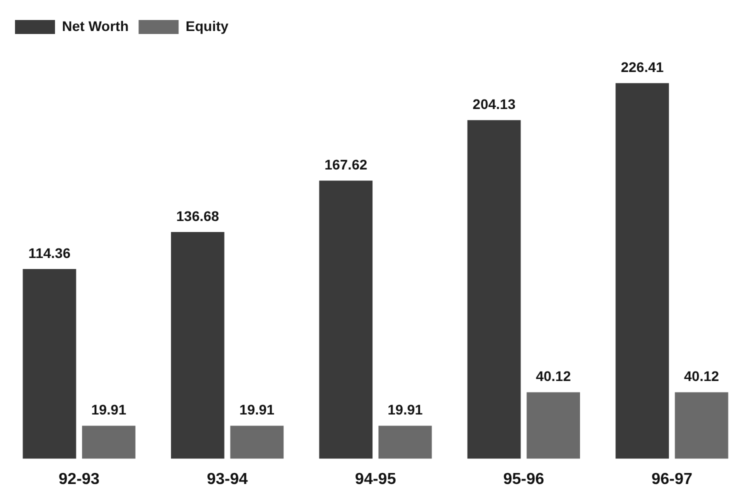  Describe the element at coordinates (227, 479) in the screenshot. I see `x-tick-label: 93-94` at that location.